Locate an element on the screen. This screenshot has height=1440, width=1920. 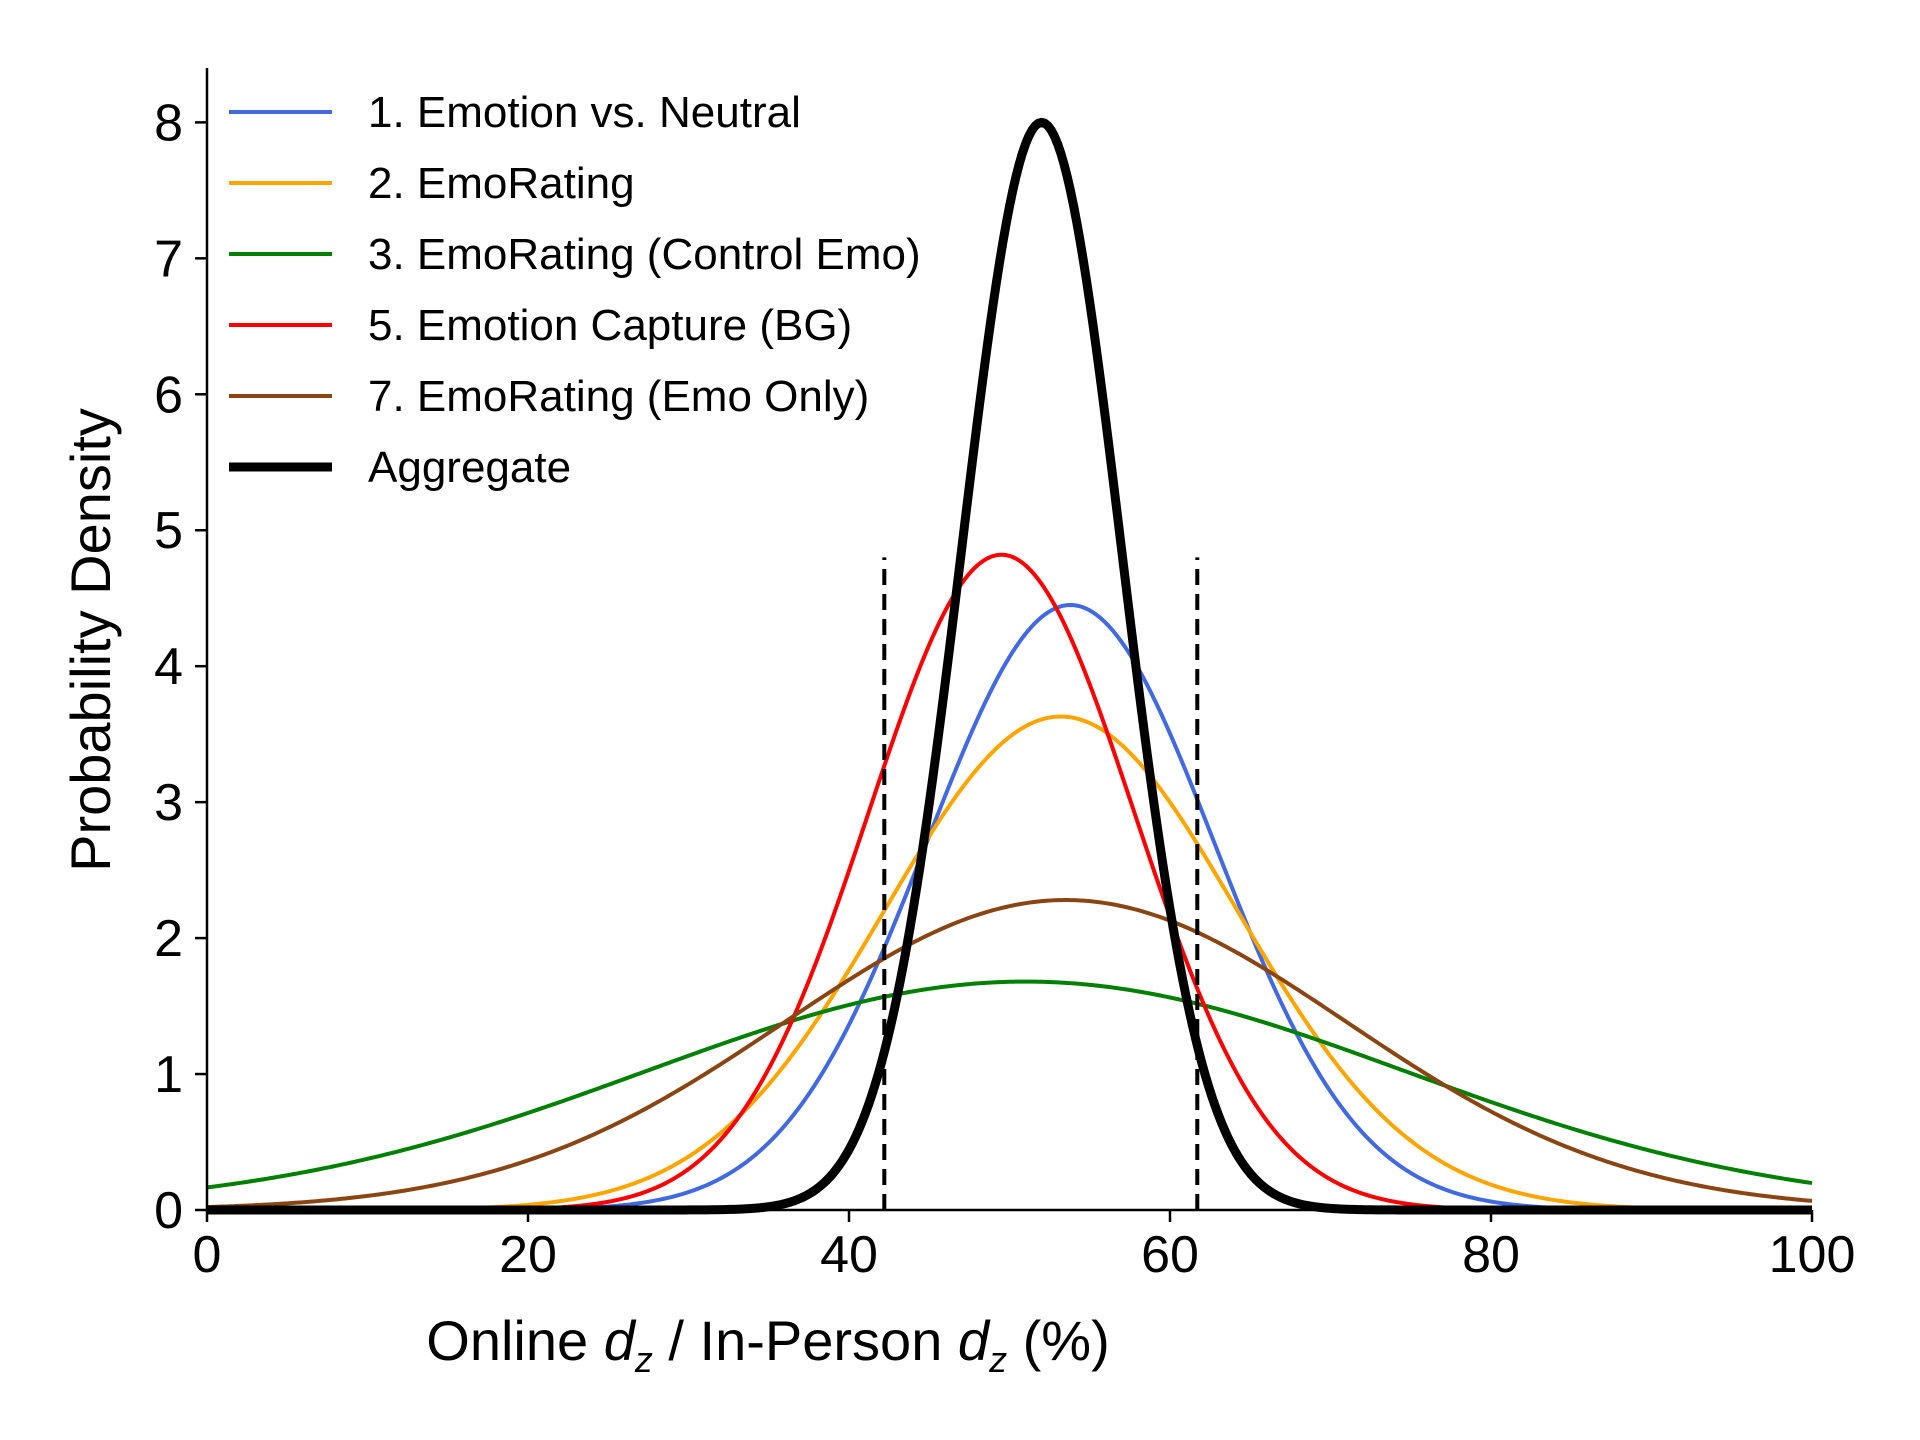
legend-label-4: 5. Emotion Capture (BG) is located at coordinates (610, 325).